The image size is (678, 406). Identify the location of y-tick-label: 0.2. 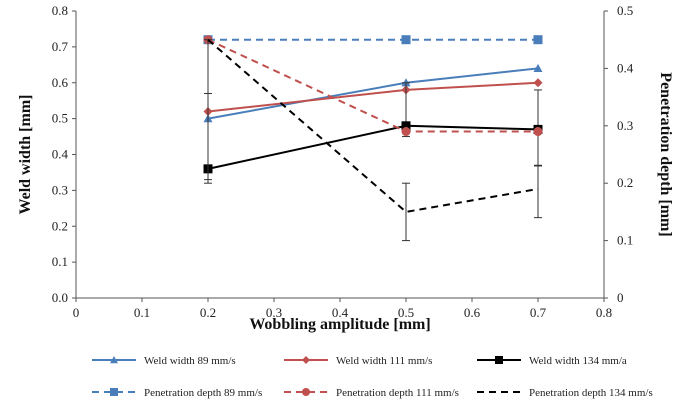
(60, 225).